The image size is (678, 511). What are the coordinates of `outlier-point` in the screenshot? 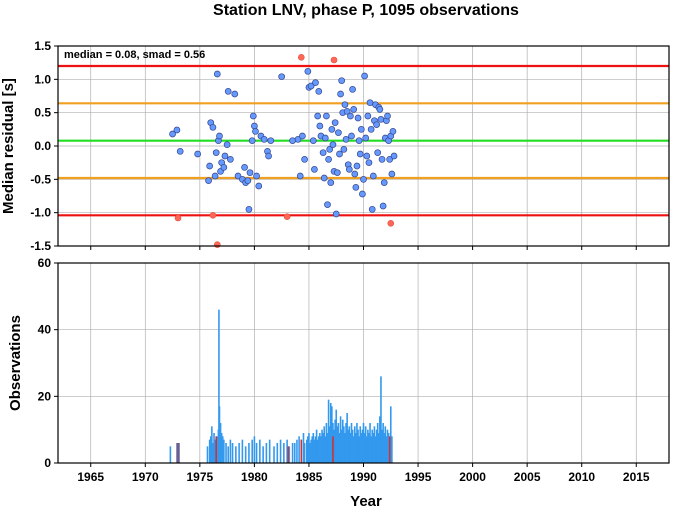 It's located at (217, 244).